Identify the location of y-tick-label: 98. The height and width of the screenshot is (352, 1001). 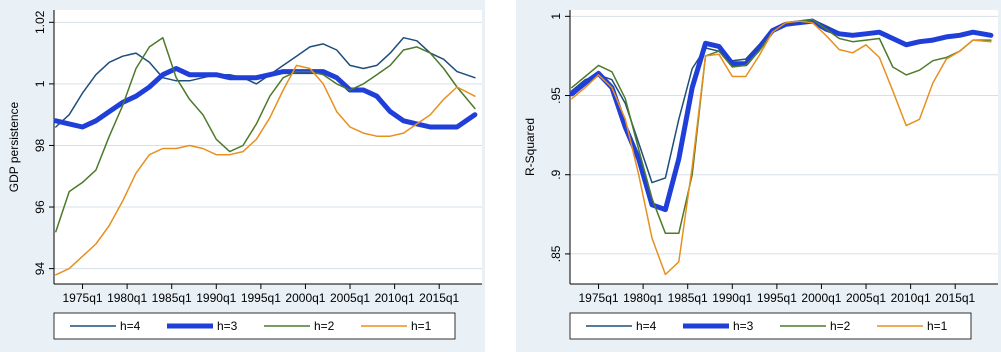
(40, 145).